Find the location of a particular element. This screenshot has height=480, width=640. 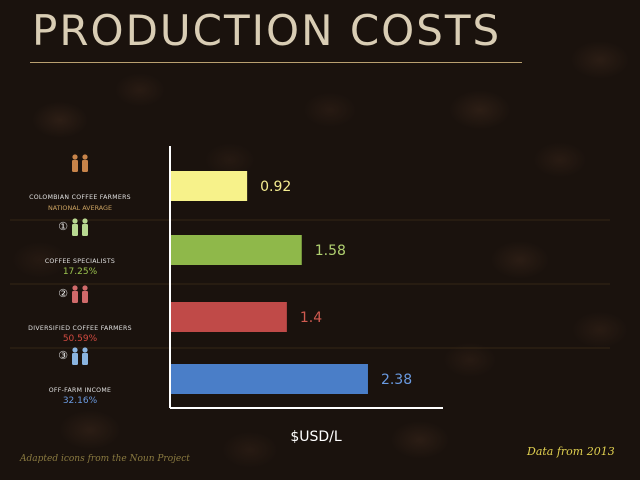

category-marker: ① is located at coordinates (63, 226).